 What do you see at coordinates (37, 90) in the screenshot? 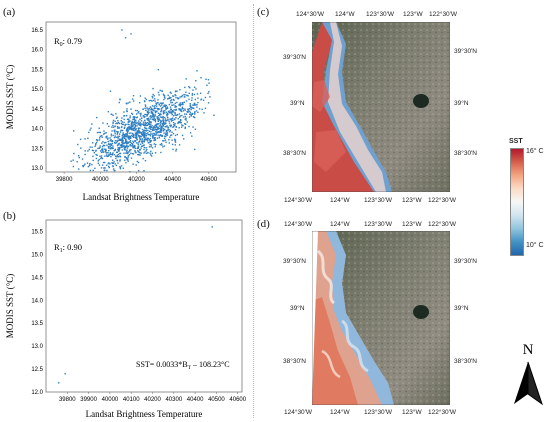
I see `y-tick-label: 15.0` at bounding box center [37, 90].